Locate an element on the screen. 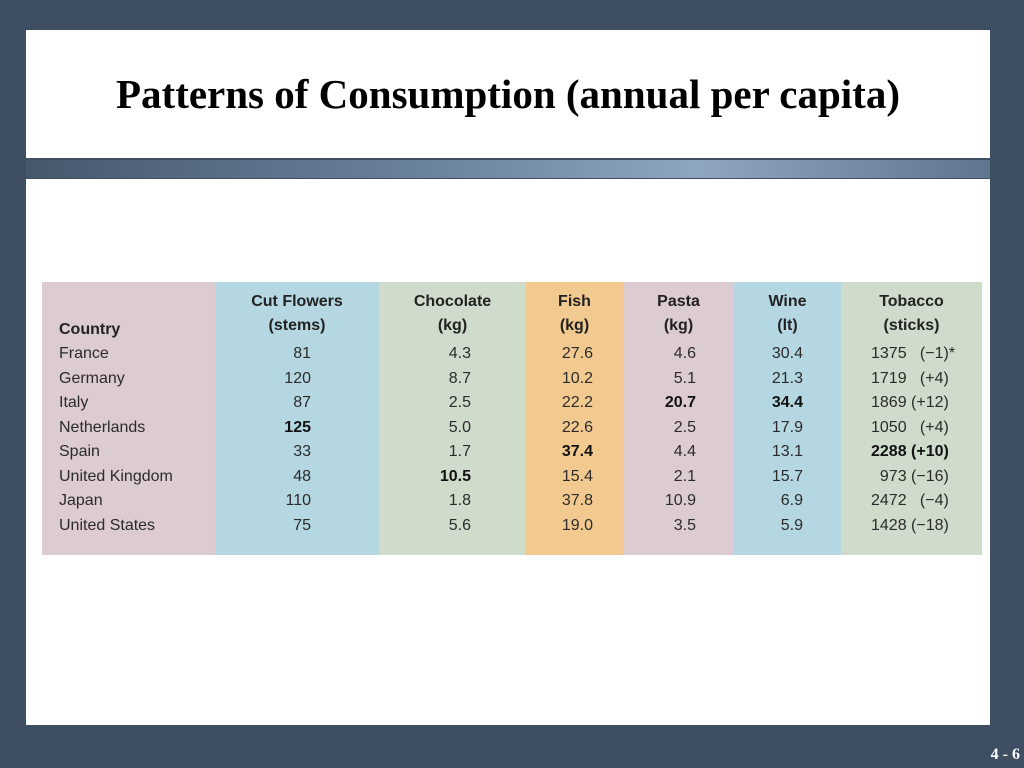 The height and width of the screenshot is (768, 1024). table-cell: 5.6 is located at coordinates (459, 525).